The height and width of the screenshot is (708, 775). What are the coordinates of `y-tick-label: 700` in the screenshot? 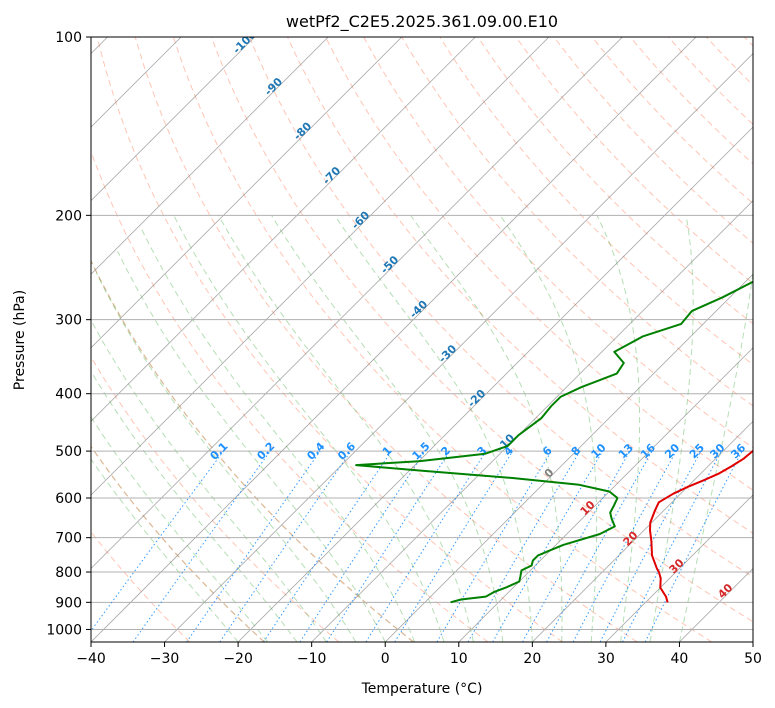 It's located at (68, 539).